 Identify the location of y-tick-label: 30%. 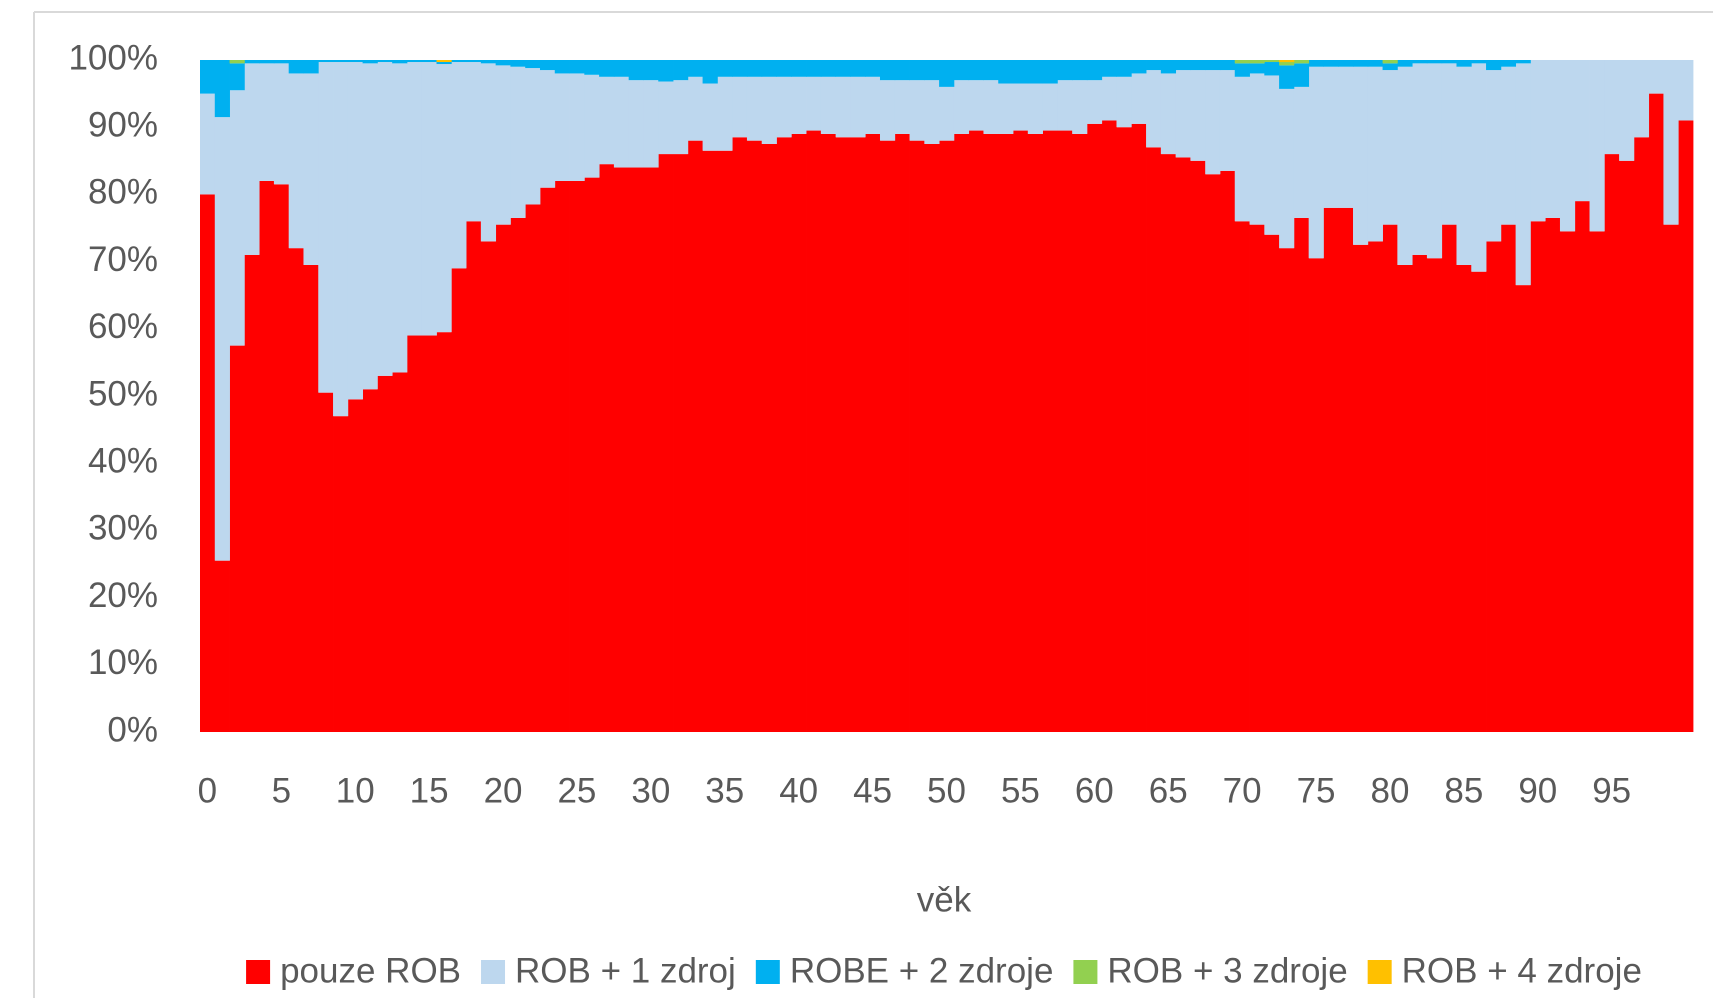
(123, 528).